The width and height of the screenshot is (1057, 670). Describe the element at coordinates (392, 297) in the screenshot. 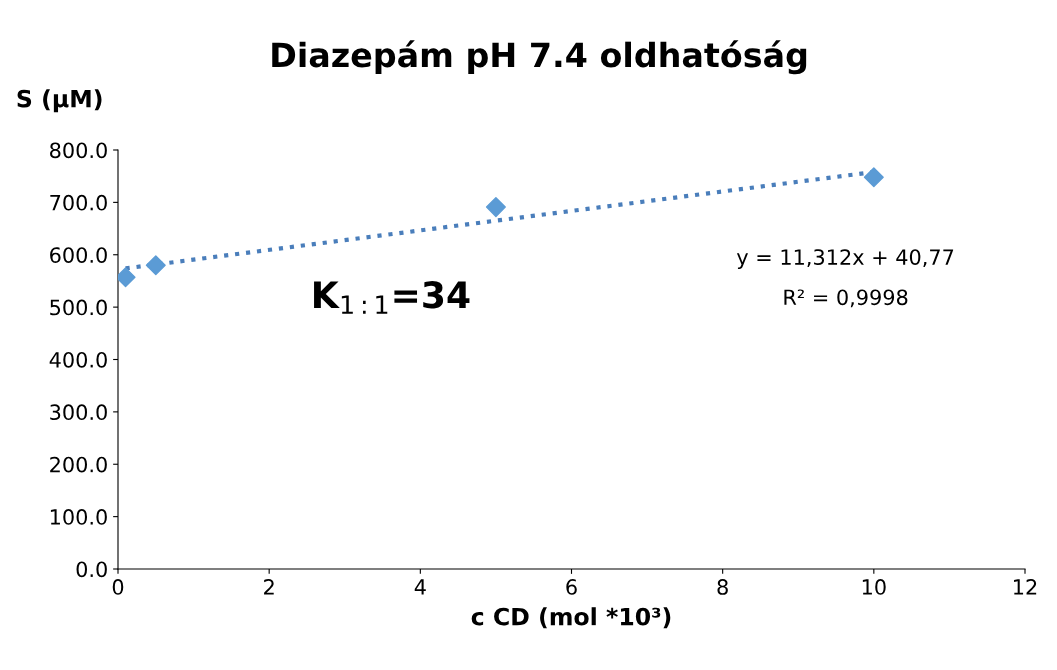

I see `annotation: K$_{1:1}$=34` at that location.